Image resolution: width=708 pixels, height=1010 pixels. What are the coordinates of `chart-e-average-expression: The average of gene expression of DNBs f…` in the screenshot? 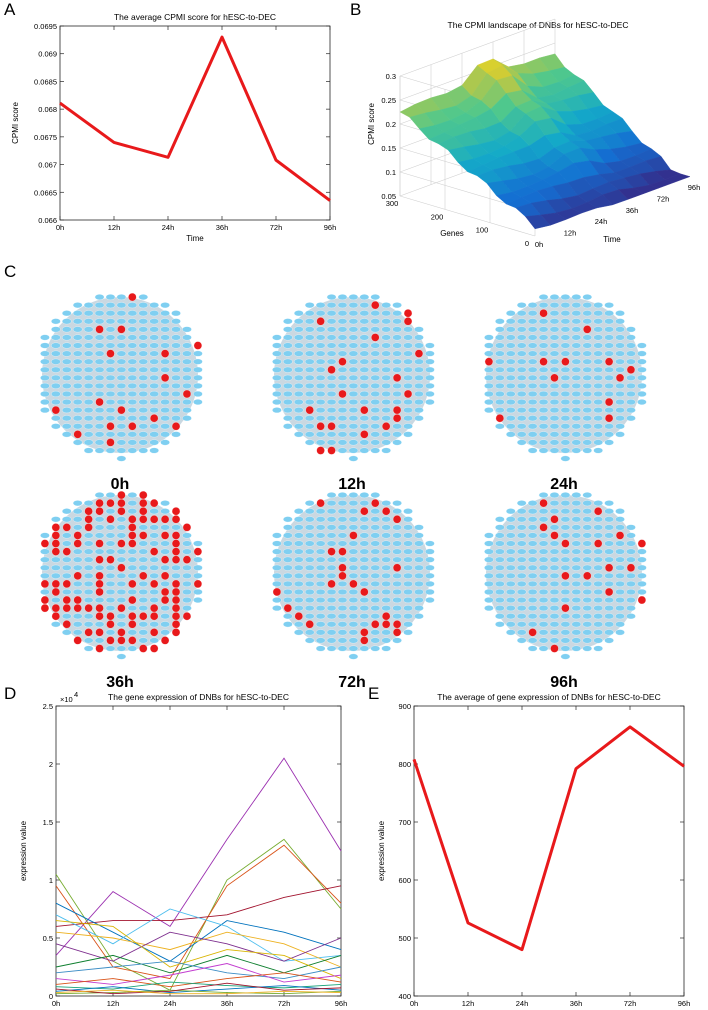 It's located at (533, 849).